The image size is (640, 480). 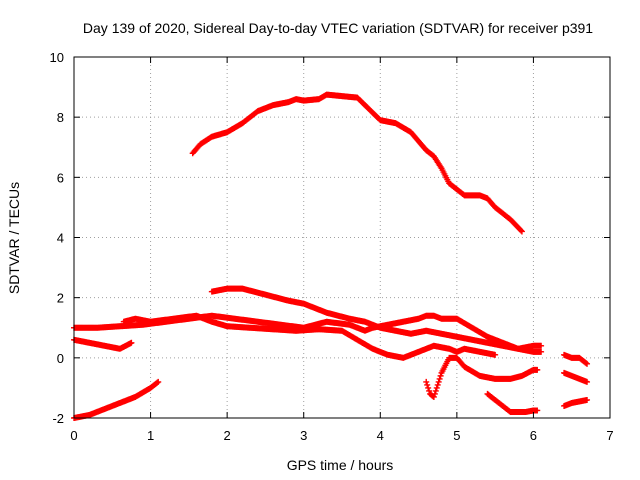 I want to click on y-tick-label: 4, so click(x=60, y=238).